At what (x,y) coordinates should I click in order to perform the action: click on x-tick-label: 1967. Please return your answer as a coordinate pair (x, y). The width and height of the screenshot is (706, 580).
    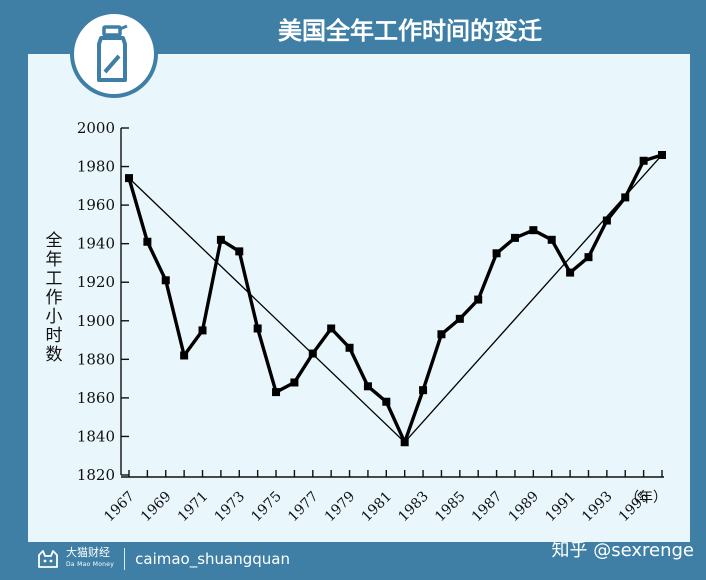
    Looking at the image, I should click on (119, 507).